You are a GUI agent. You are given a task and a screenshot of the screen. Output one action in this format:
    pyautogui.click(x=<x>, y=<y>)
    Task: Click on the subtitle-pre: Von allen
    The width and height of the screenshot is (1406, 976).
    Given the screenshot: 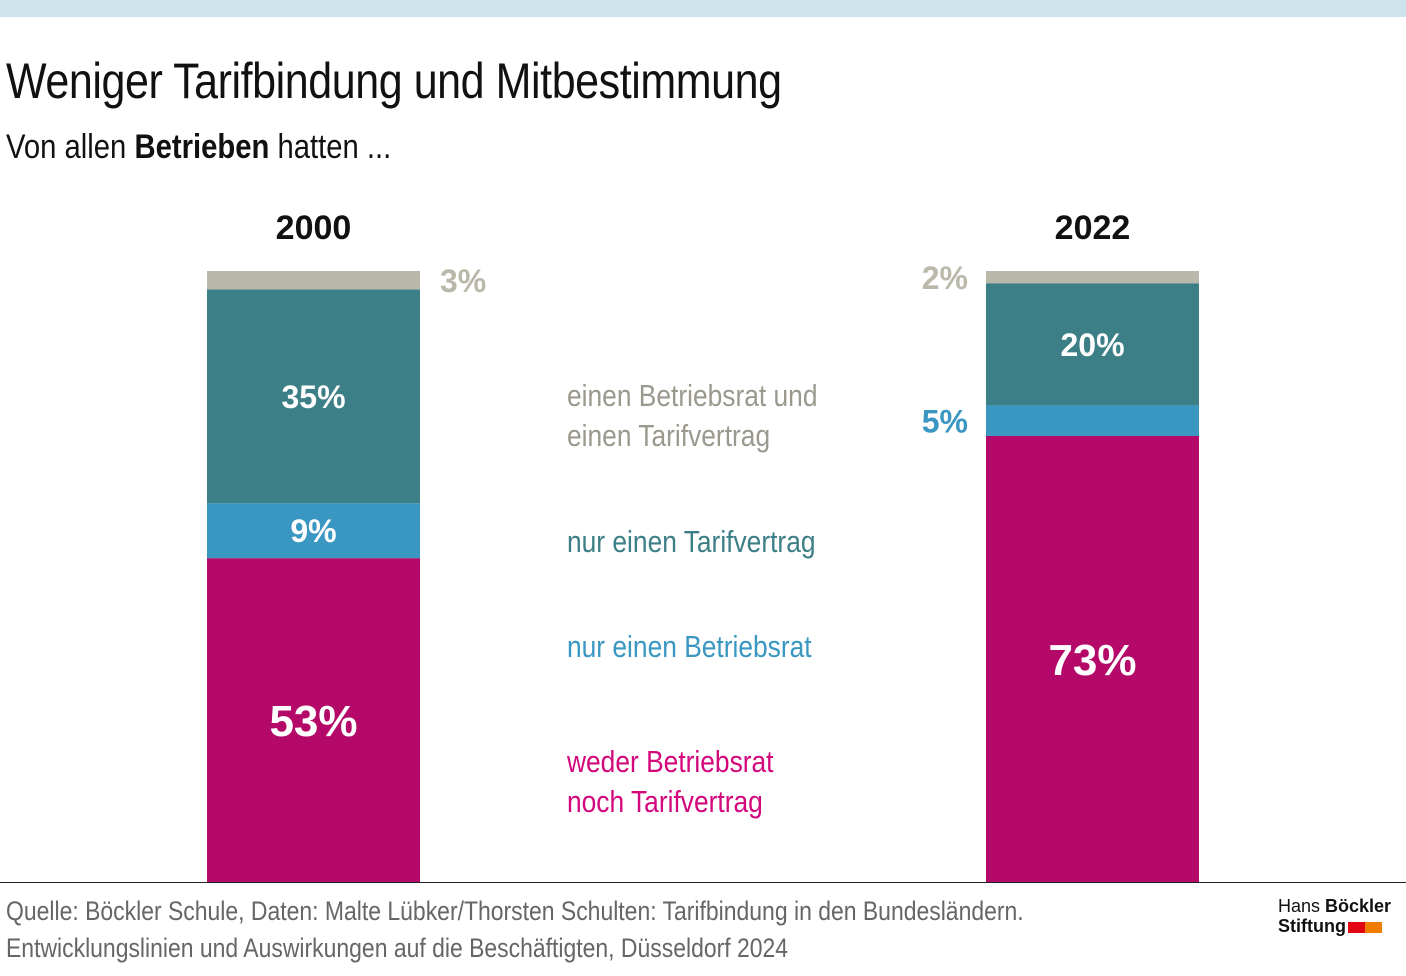 What is the action you would take?
    pyautogui.click(x=70, y=147)
    